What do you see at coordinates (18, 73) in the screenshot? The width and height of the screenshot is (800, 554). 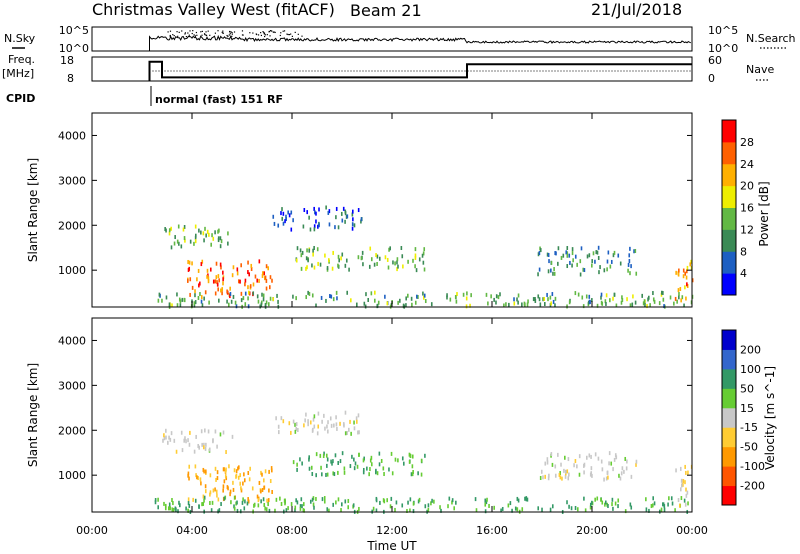 I see `freq-unit: [MHz]` at bounding box center [18, 73].